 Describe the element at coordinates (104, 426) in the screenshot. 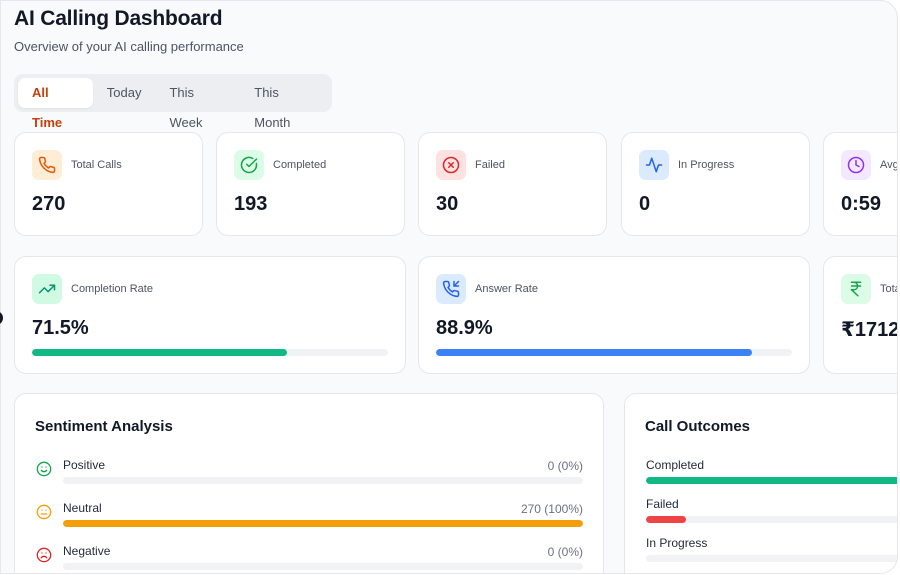

I see `panel-title: Sentiment Analysis` at that location.